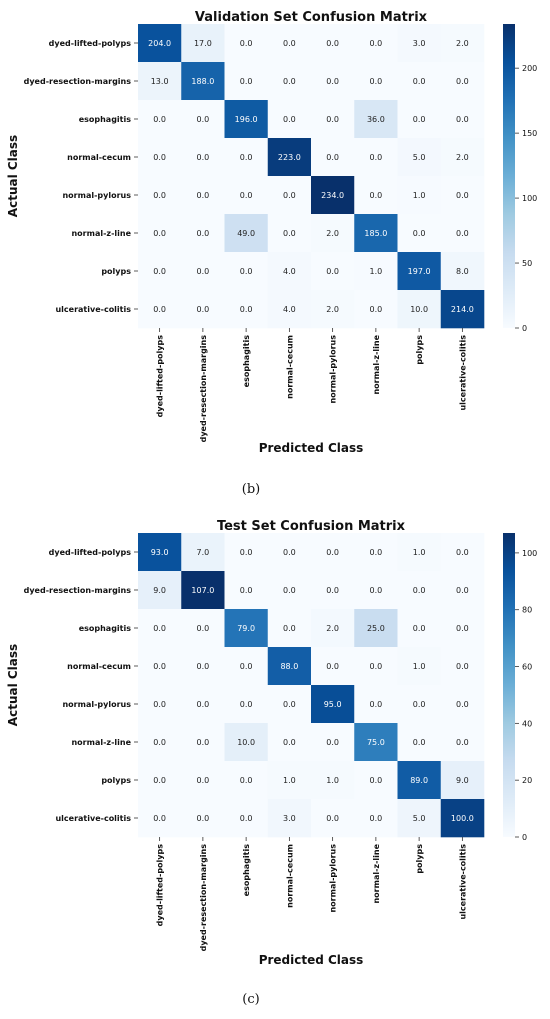  I want to click on column-label: polyps, so click(419, 859).